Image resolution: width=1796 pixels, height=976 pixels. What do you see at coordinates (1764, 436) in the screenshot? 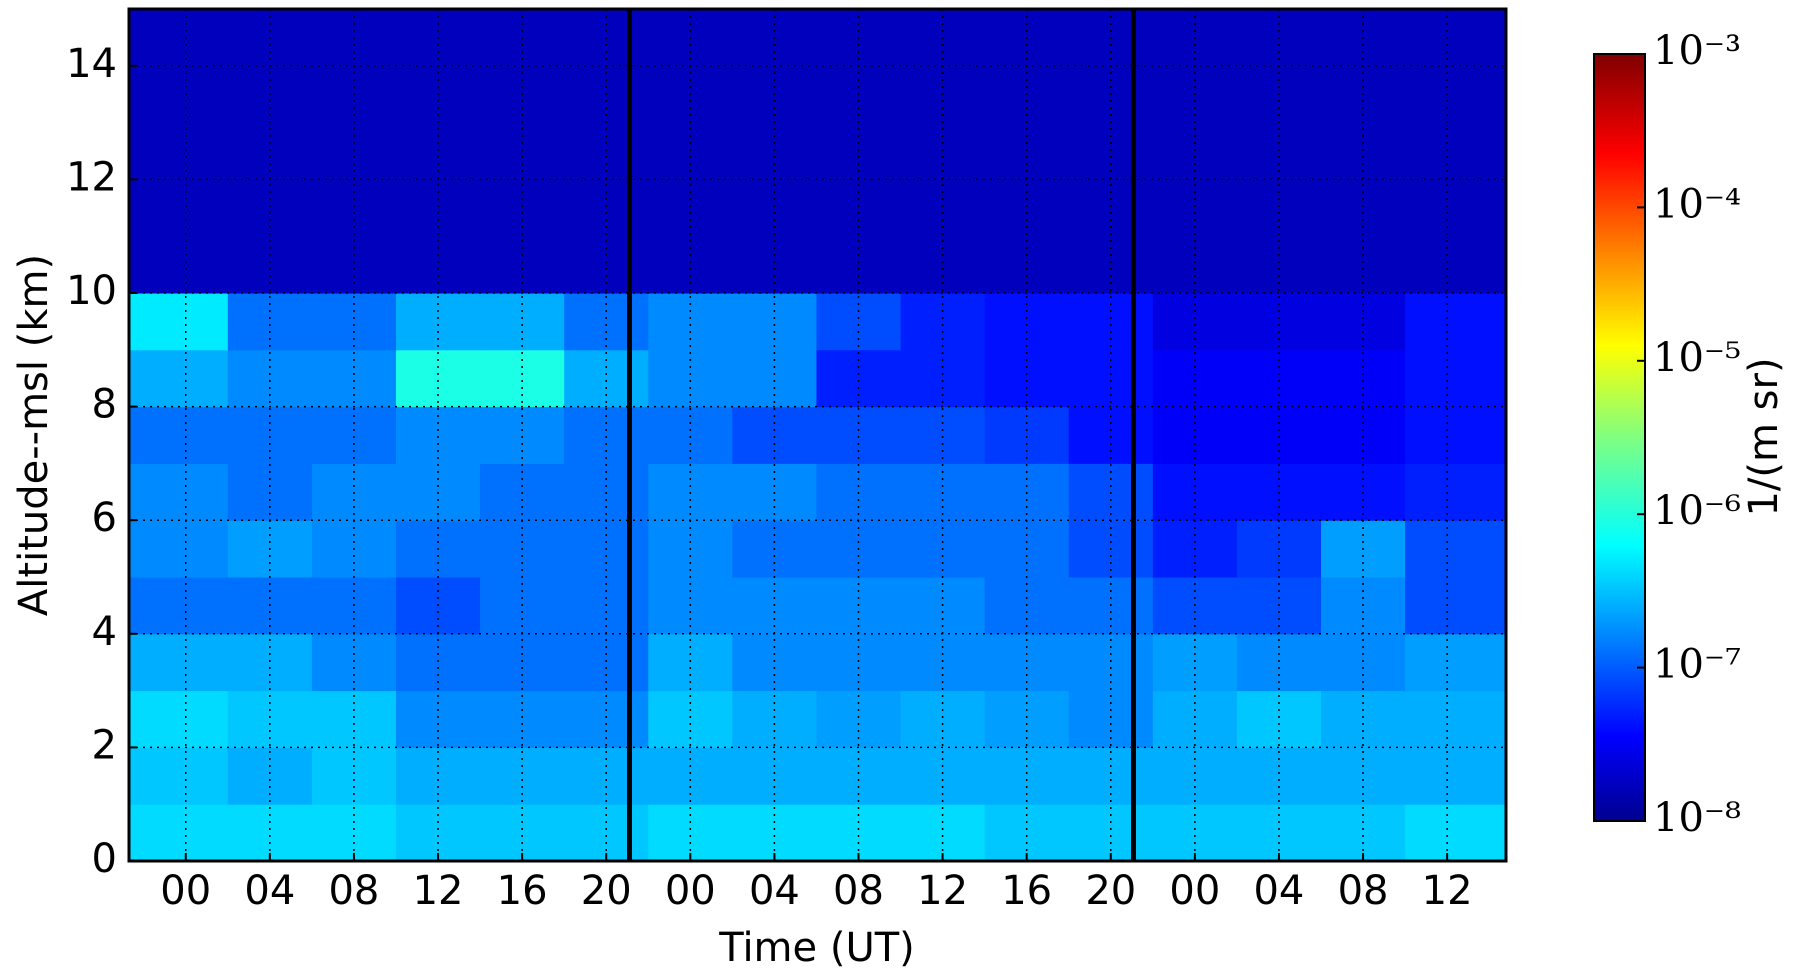
I see `colorbar-label: 1/(m sr)` at bounding box center [1764, 436].